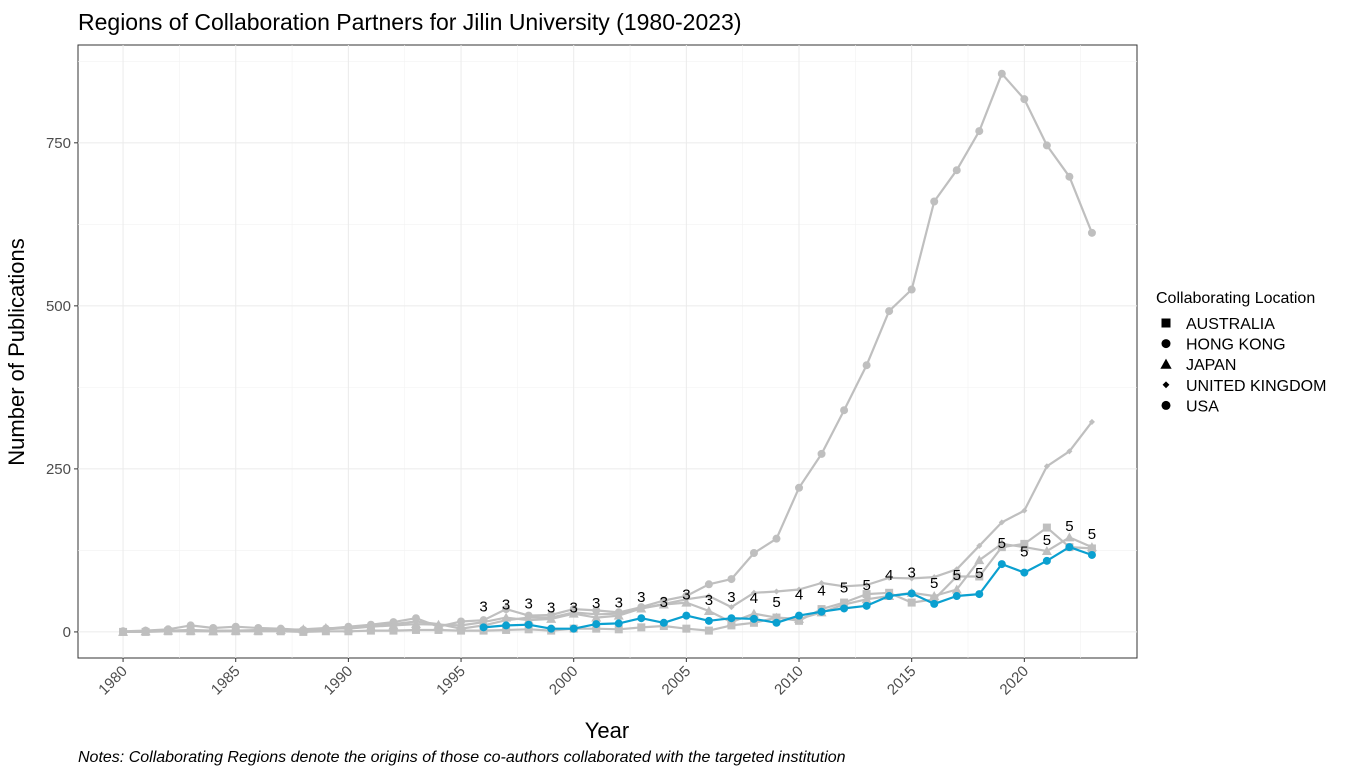 This screenshot has width=1365, height=768. Describe the element at coordinates (1015, 681) in the screenshot. I see `x-tick-label: 2020` at that location.